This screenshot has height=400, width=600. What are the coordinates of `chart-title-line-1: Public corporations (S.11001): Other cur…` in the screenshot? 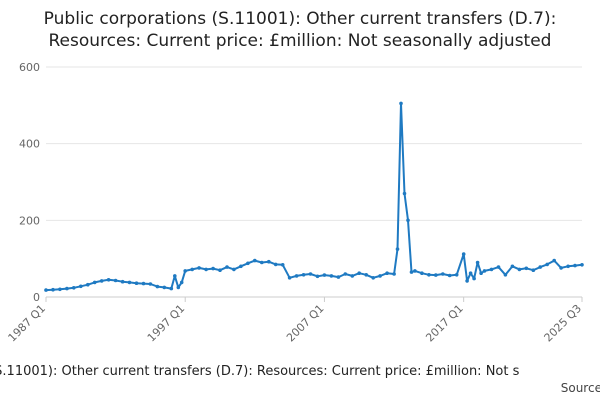 It's located at (300, 19).